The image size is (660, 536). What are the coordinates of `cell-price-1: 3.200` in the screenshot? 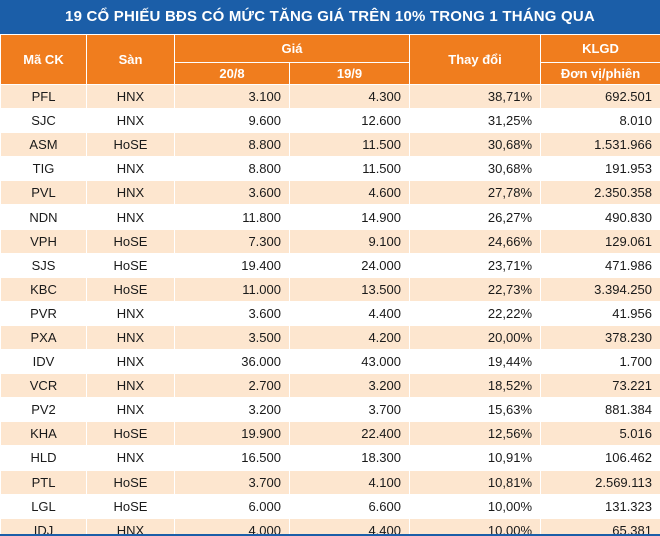 It's located at (232, 410).